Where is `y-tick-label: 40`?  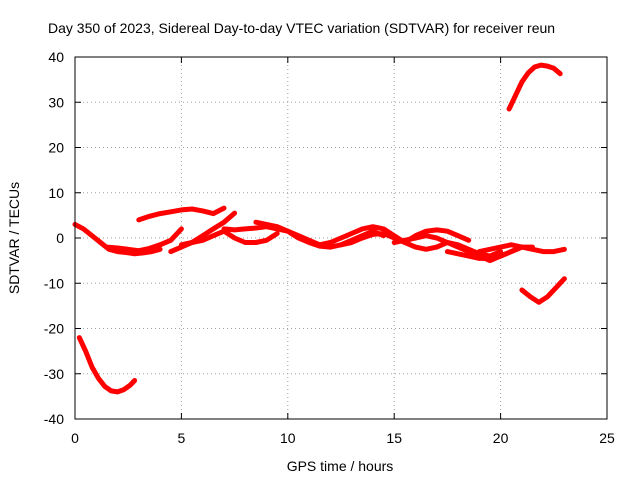 y-tick-label: 40 is located at coordinates (56, 57).